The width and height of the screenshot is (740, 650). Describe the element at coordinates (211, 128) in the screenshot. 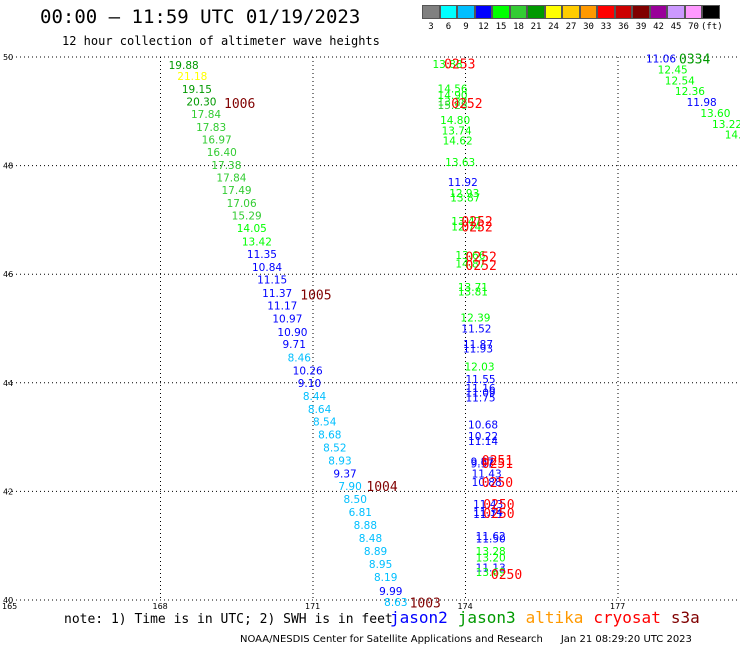

I see `wave-height-value: 17.83` at that location.